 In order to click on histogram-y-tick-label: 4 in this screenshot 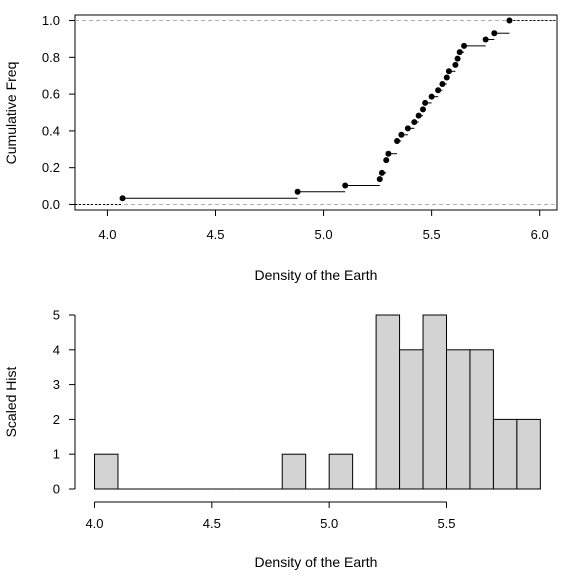, I will do `click(56, 349)`.